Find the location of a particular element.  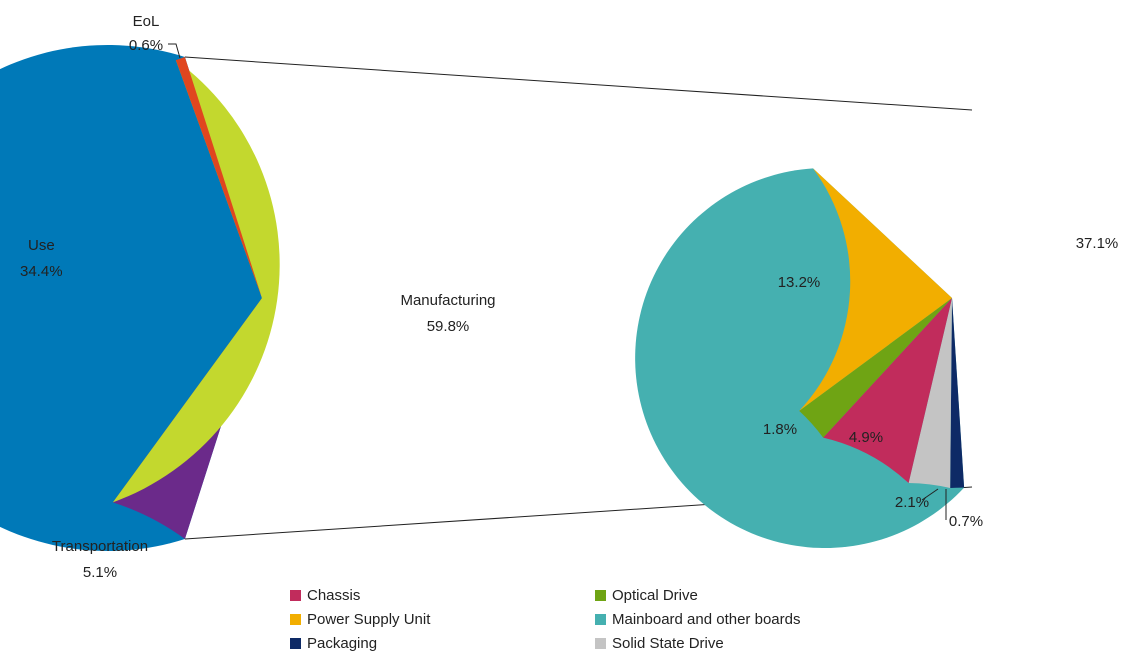

leader-line-eol is located at coordinates (174, 51).